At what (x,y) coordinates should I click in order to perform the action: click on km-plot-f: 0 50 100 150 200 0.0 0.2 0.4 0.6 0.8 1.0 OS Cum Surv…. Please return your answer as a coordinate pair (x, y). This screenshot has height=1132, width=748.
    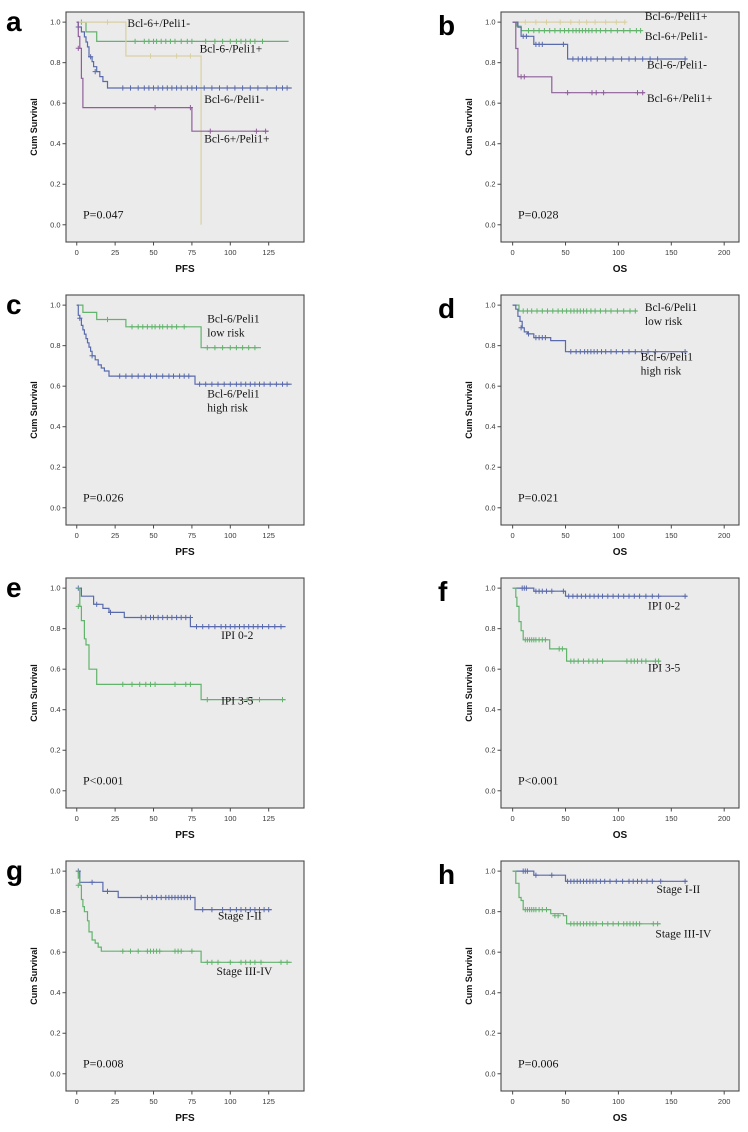
    Looking at the image, I should click on (602, 709).